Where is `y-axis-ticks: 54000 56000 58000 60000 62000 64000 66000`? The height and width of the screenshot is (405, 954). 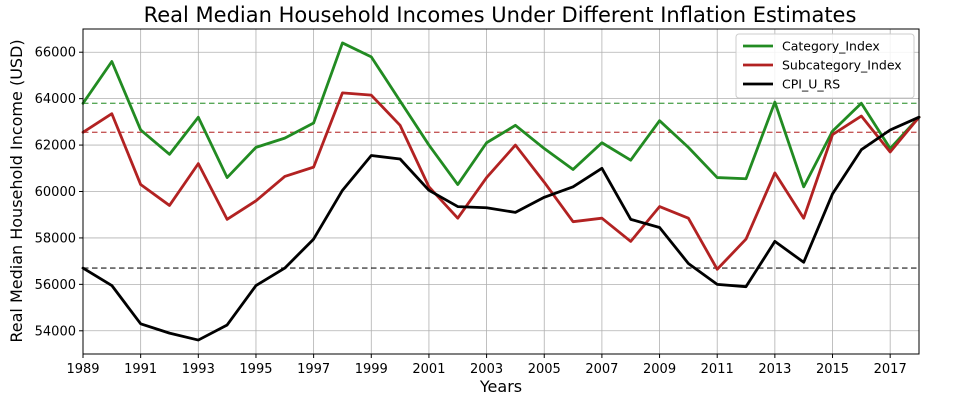
y-axis-ticks: 54000 56000 58000 60000 62000 64000 66000 is located at coordinates (59, 192).